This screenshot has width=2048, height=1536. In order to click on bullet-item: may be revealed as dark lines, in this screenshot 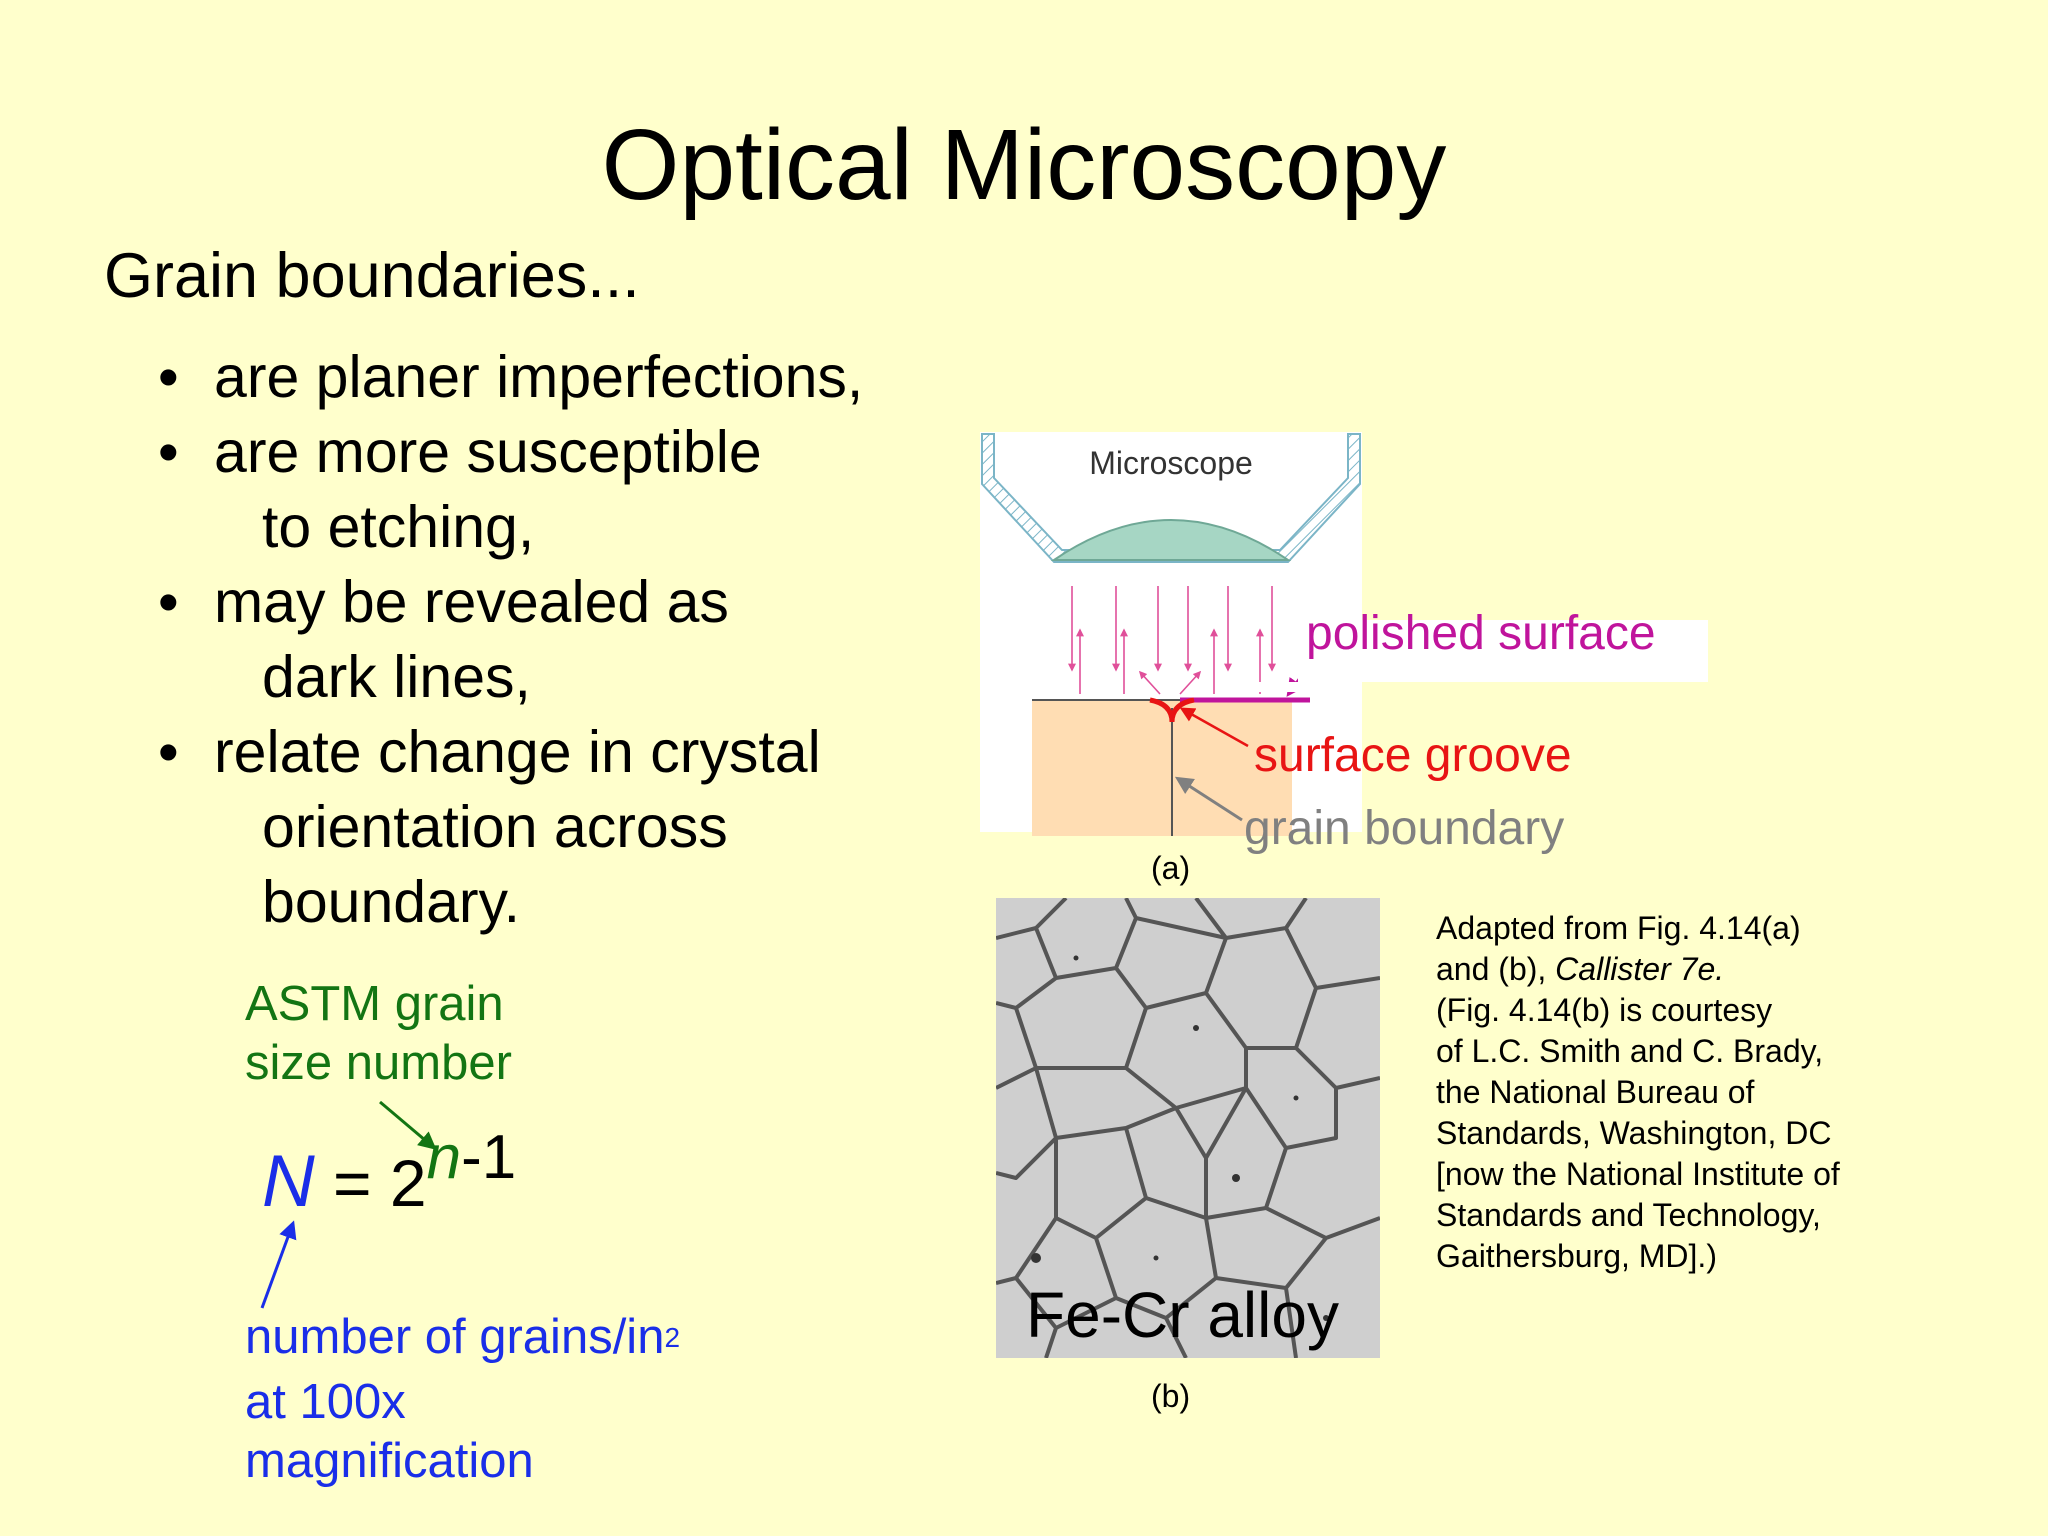, I will do `click(510, 640)`.